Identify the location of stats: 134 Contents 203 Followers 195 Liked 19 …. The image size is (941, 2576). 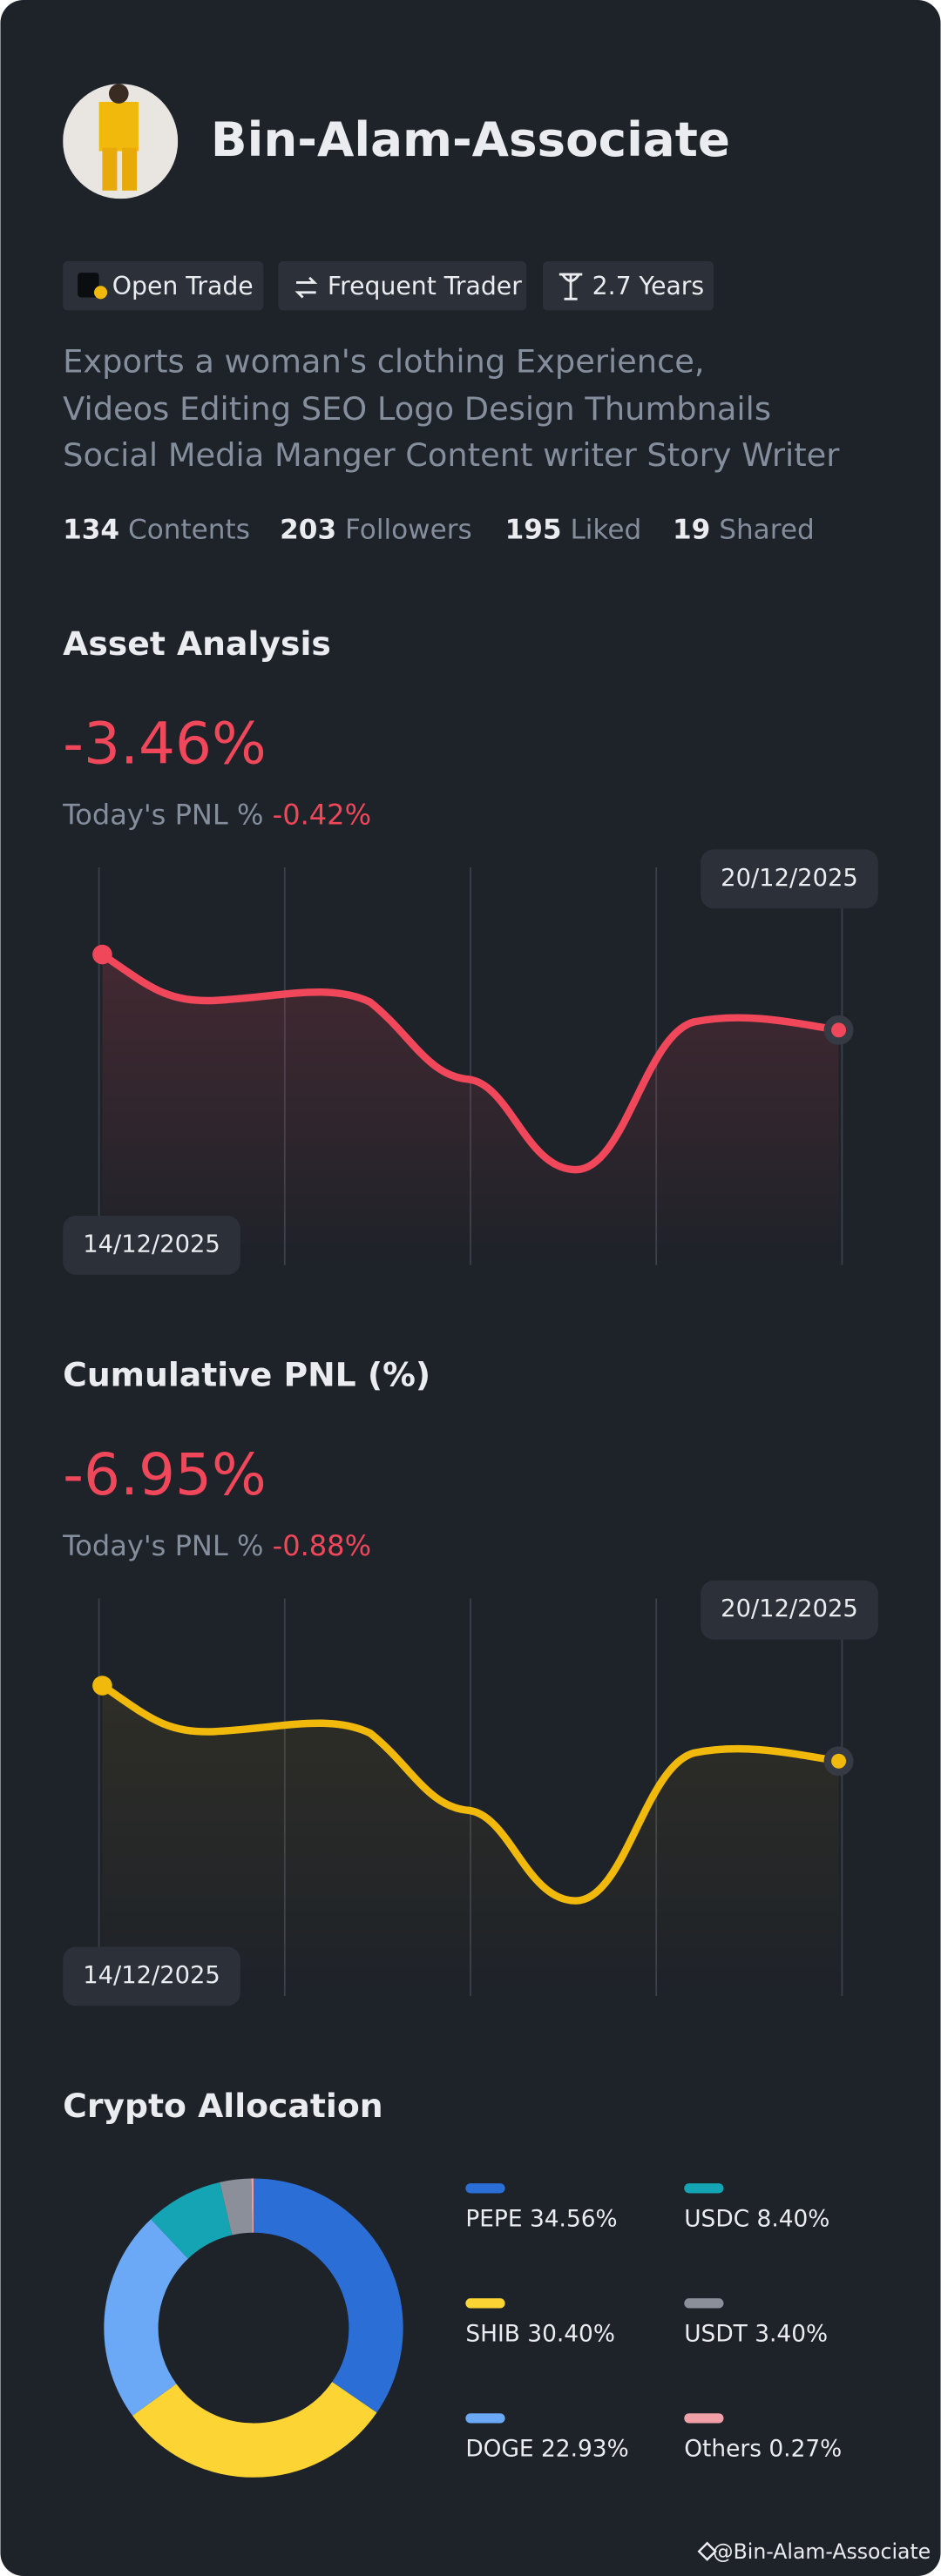
(439, 529).